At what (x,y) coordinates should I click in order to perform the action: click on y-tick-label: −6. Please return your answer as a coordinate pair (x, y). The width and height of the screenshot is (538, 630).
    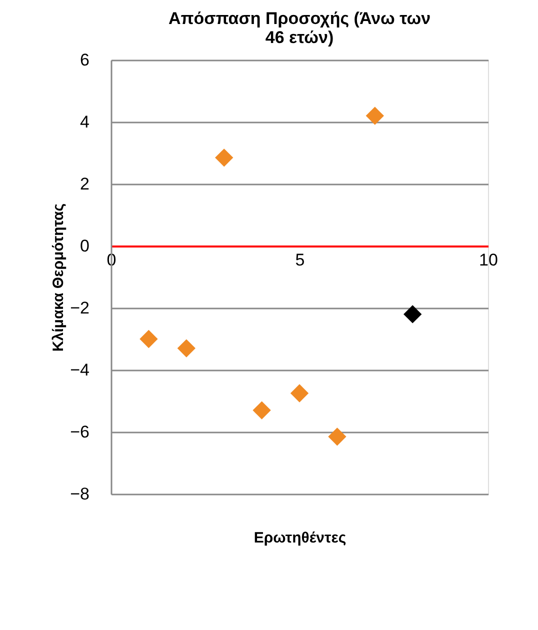
    Looking at the image, I should click on (80, 432).